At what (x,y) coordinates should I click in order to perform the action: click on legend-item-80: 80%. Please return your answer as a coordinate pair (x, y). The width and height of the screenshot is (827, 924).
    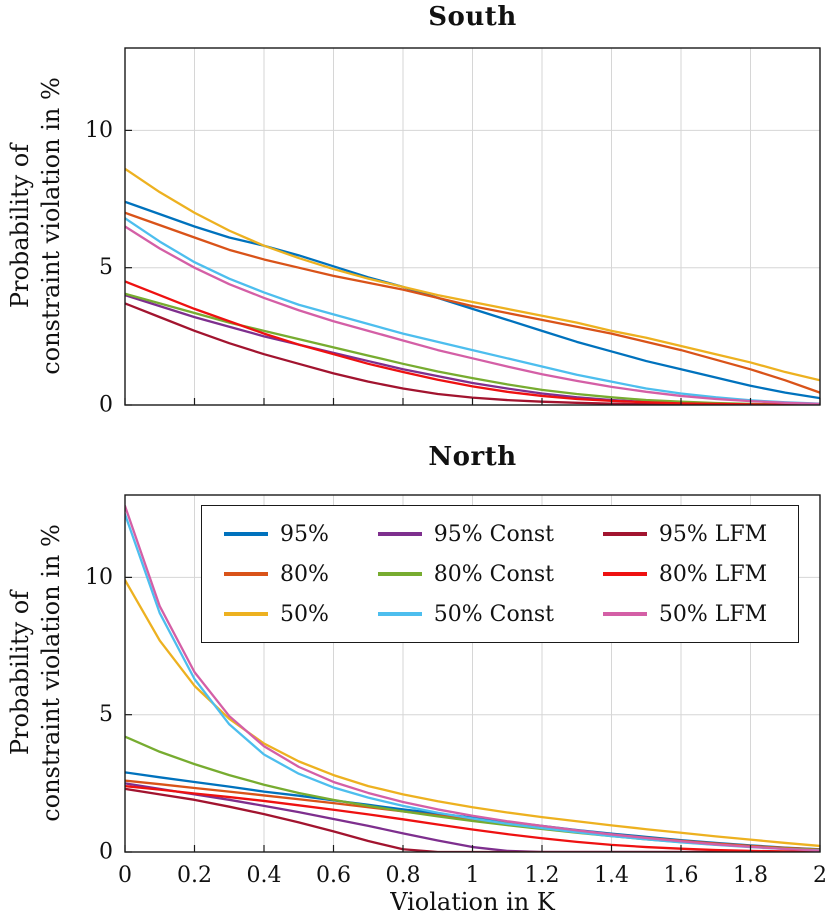
    Looking at the image, I should click on (281, 574).